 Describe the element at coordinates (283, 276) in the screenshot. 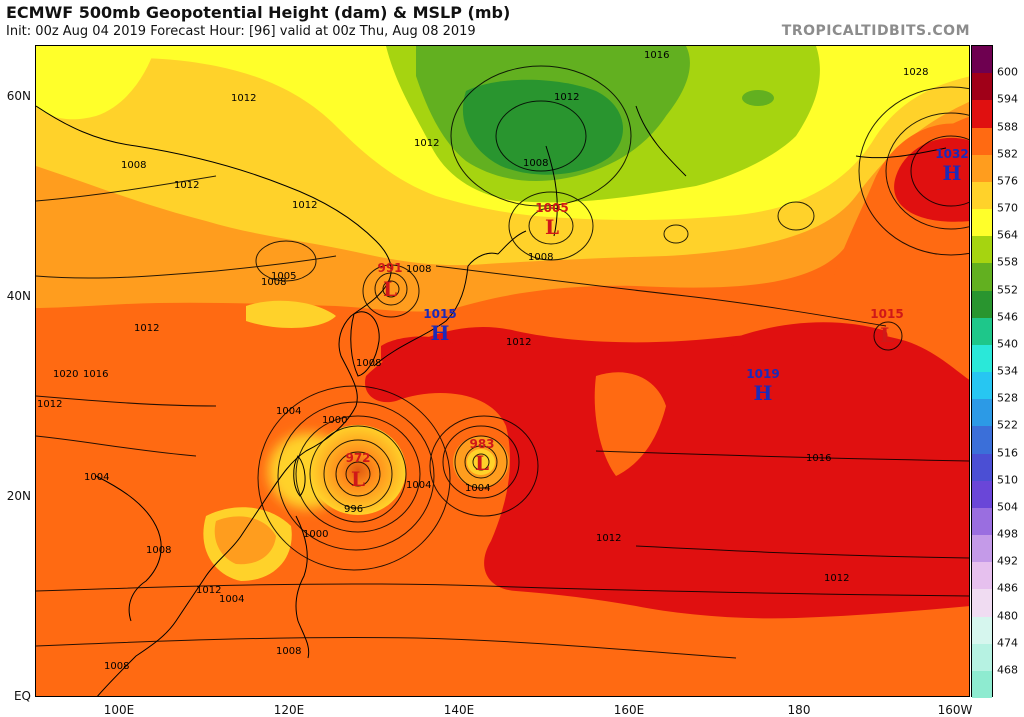

I see `isobar-label: 1005` at that location.